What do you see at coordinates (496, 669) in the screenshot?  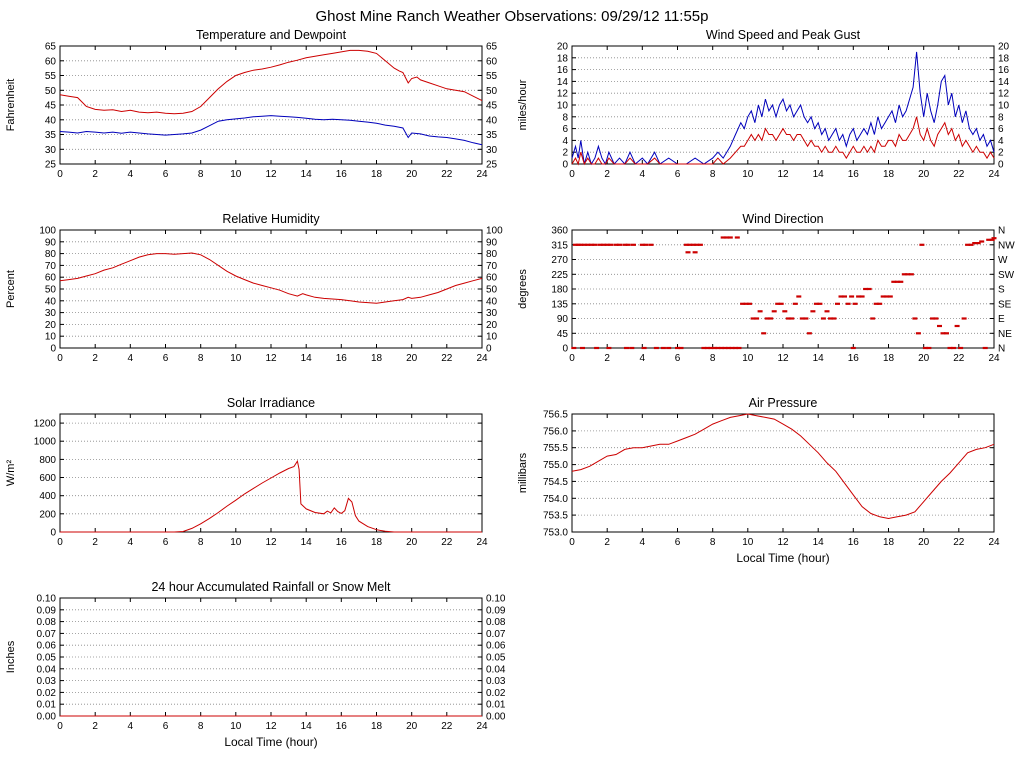 I see `svg-text: 0.04` at bounding box center [496, 669].